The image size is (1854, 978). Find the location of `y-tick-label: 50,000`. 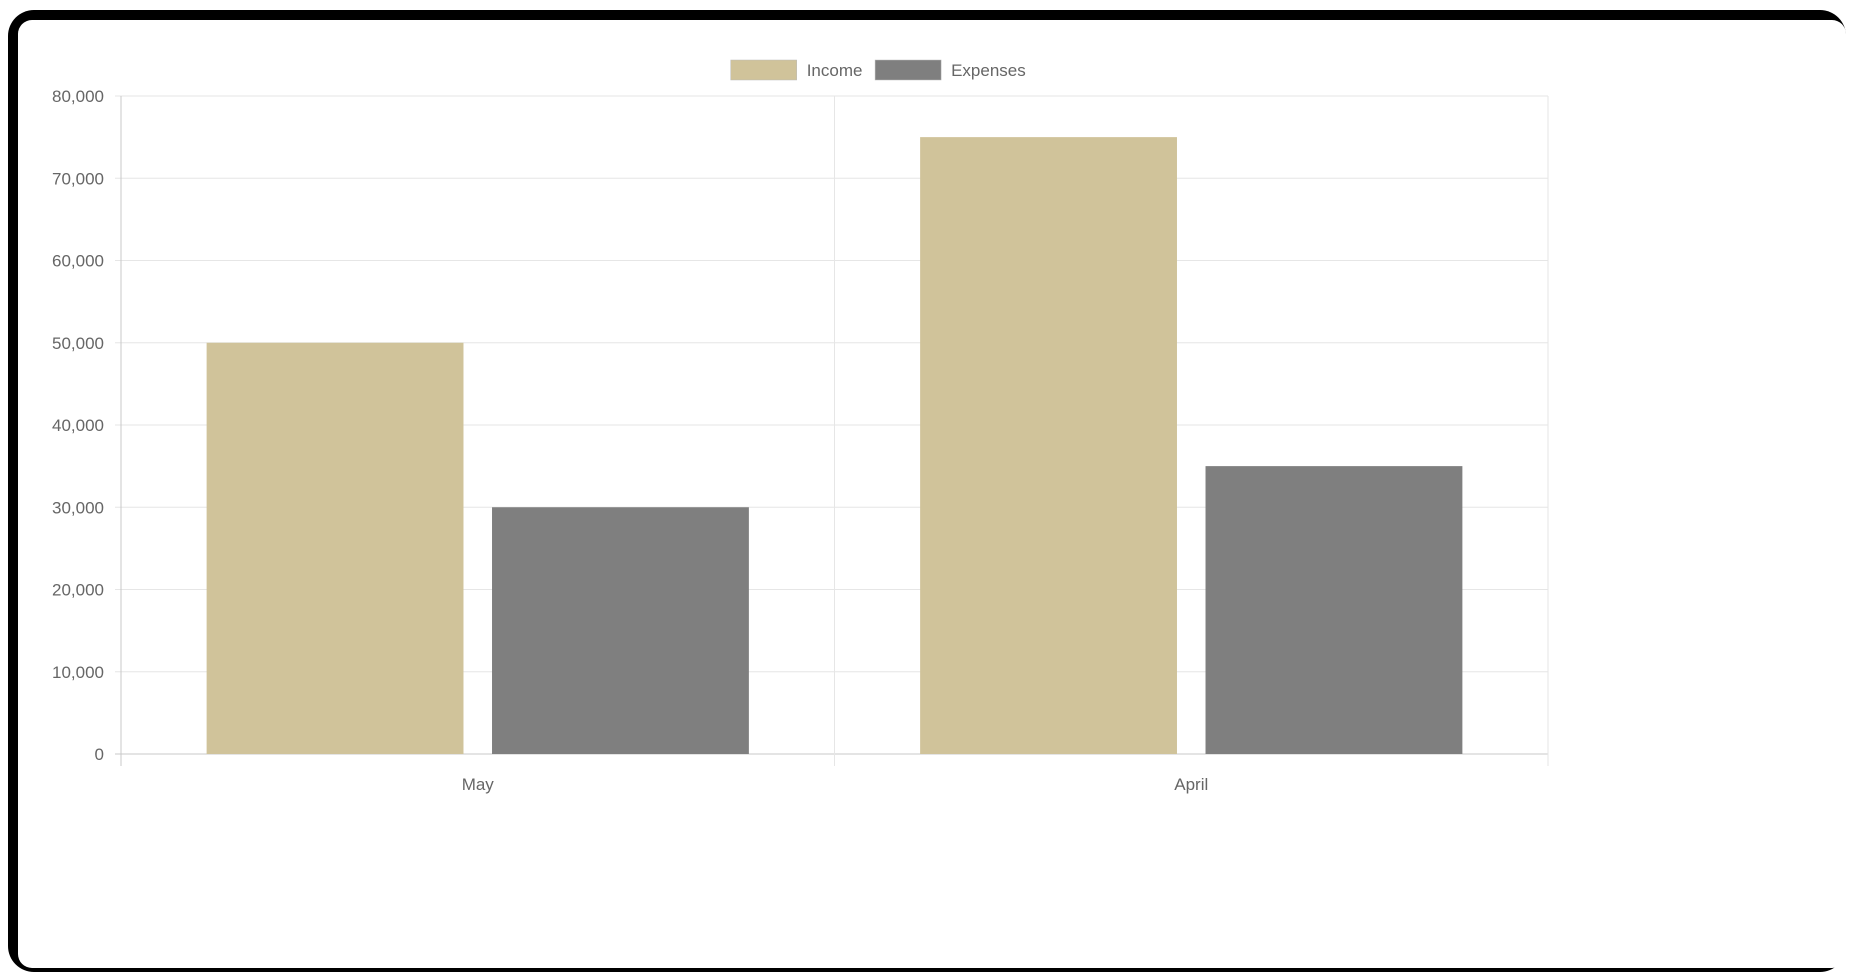

y-tick-label: 50,000 is located at coordinates (78, 343).